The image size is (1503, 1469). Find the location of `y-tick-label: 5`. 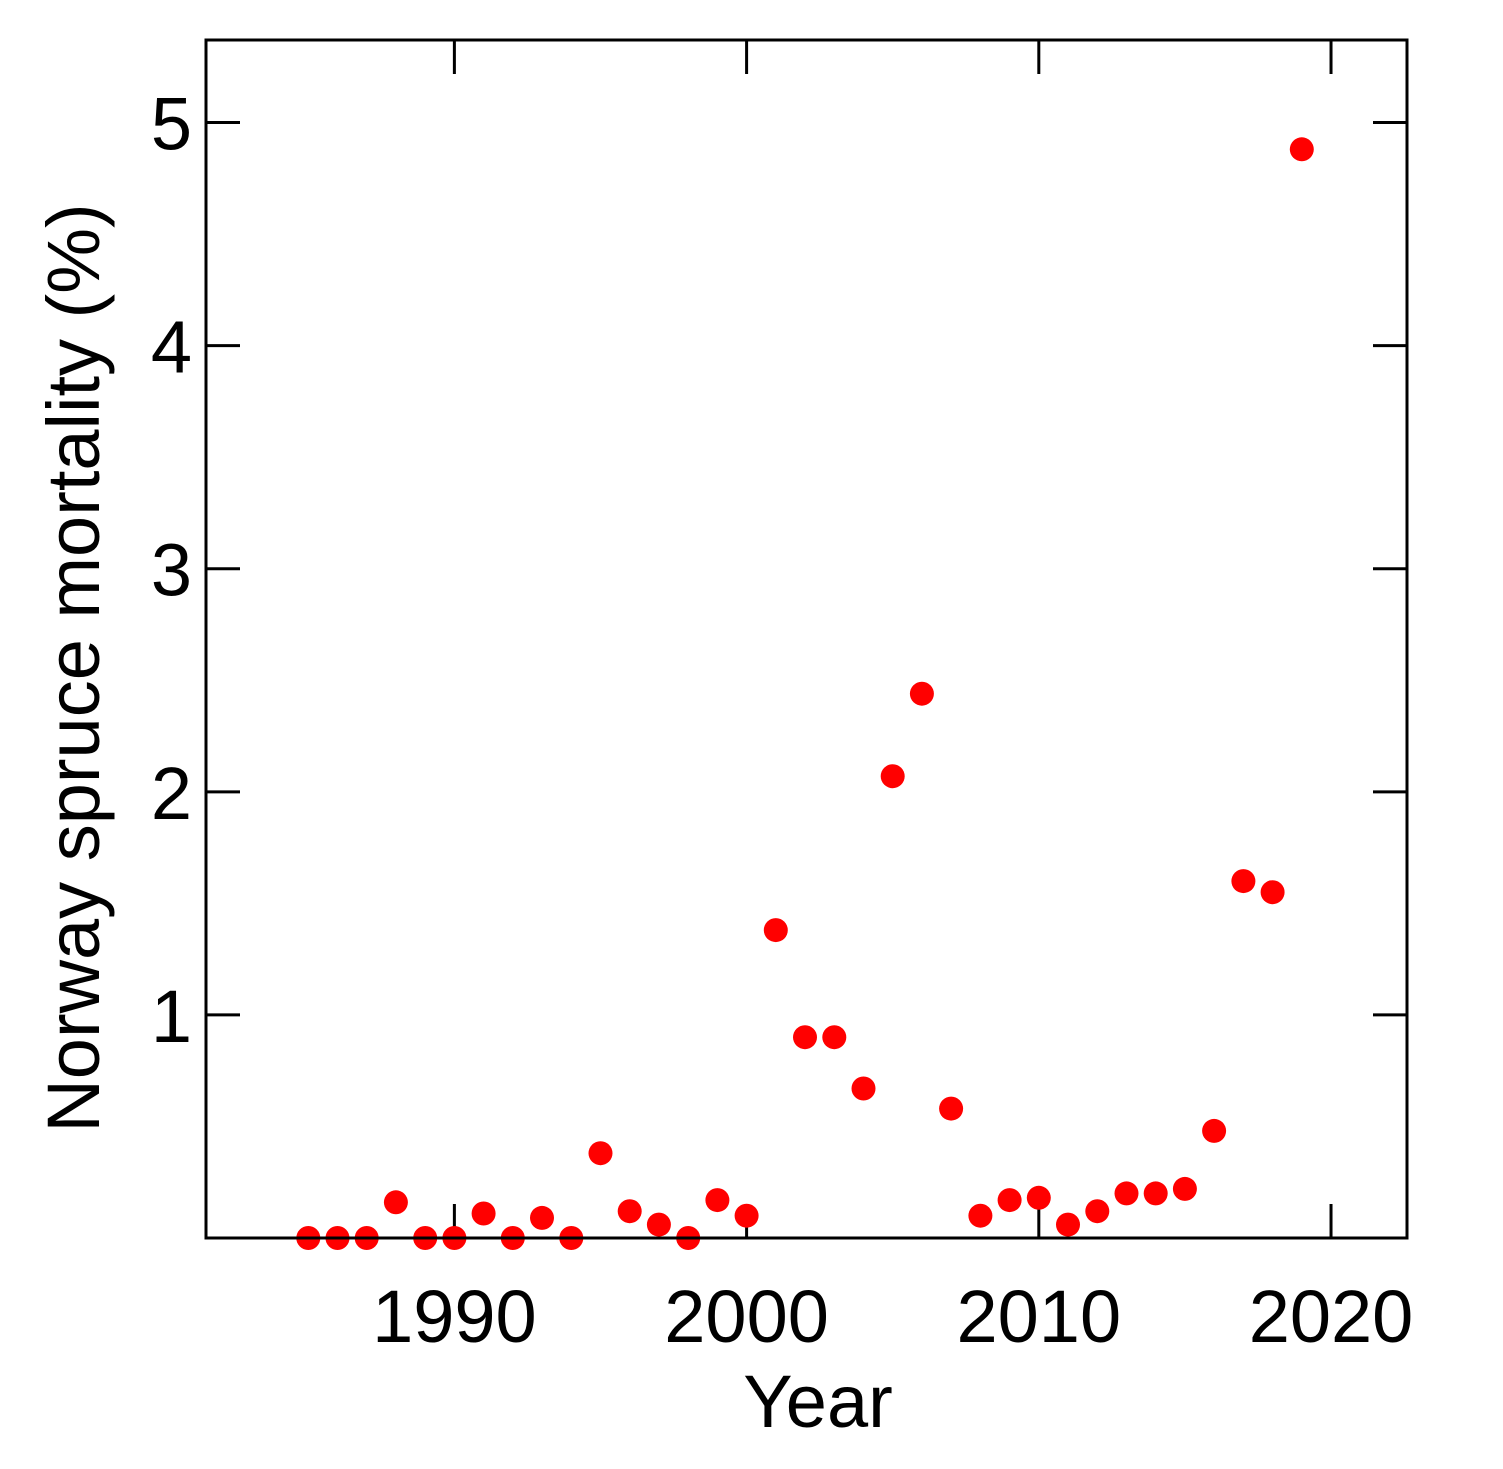

y-tick-label: 5 is located at coordinates (171, 124).